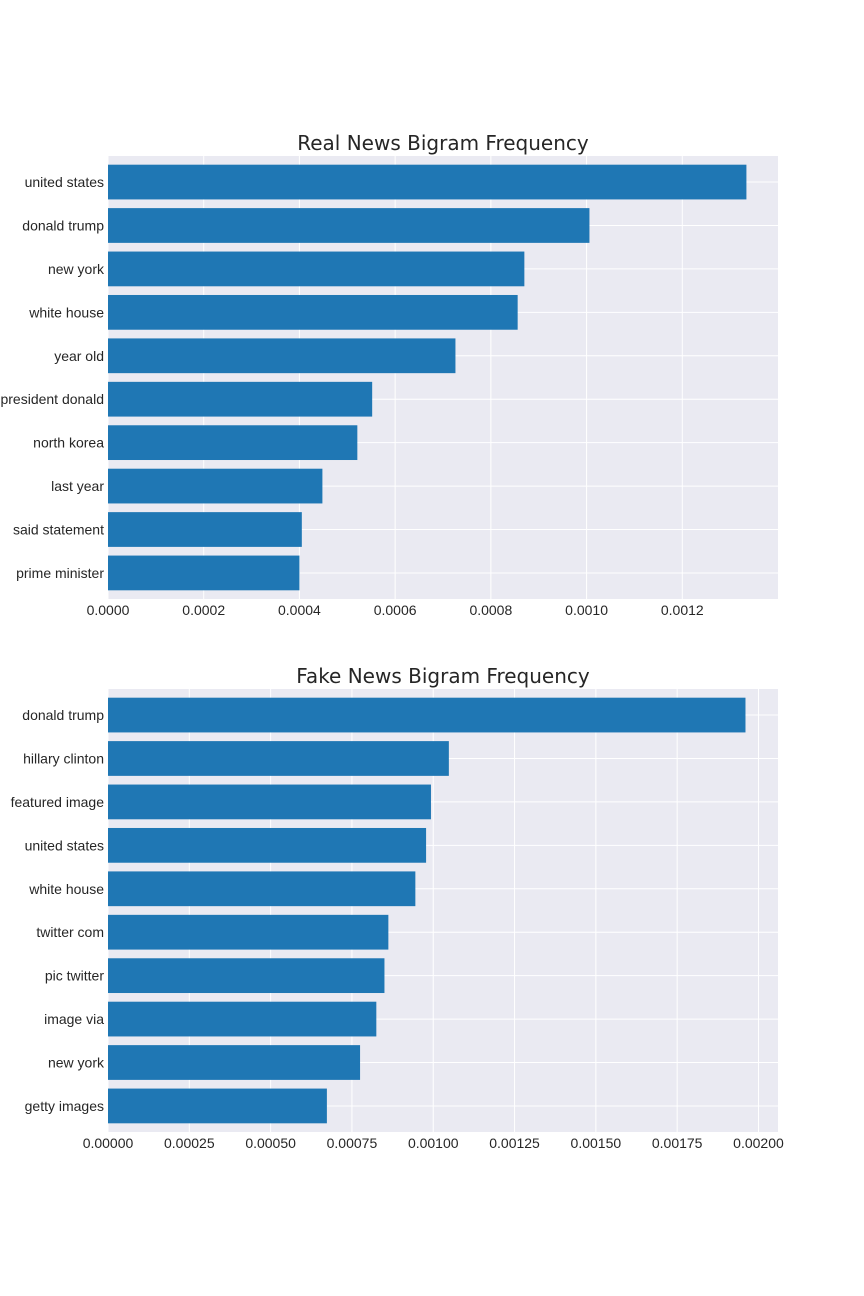 This screenshot has width=864, height=1296. Describe the element at coordinates (490, 610) in the screenshot. I see `x-tick-label: 0.0008` at that location.